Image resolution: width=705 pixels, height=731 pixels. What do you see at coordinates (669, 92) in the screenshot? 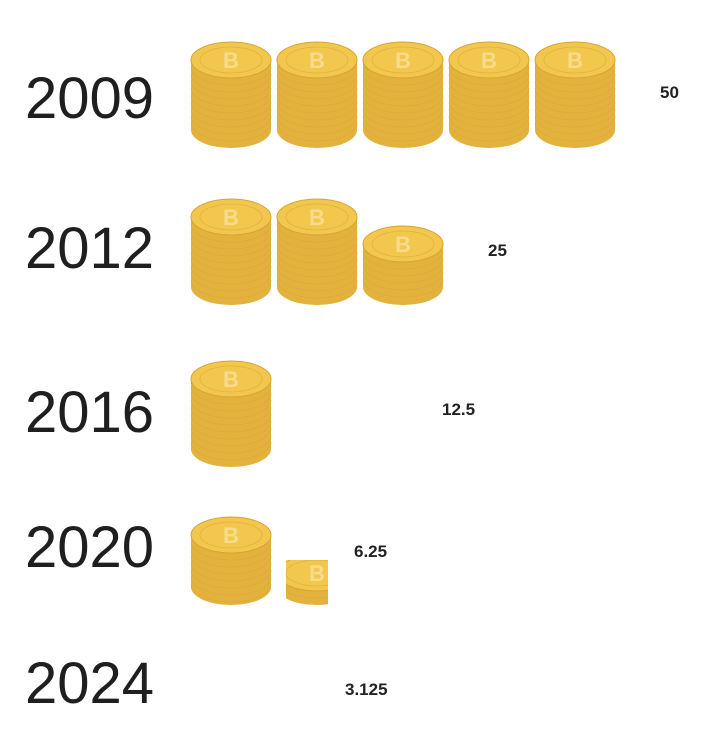
I see `value-label-2009: 50` at bounding box center [669, 92].